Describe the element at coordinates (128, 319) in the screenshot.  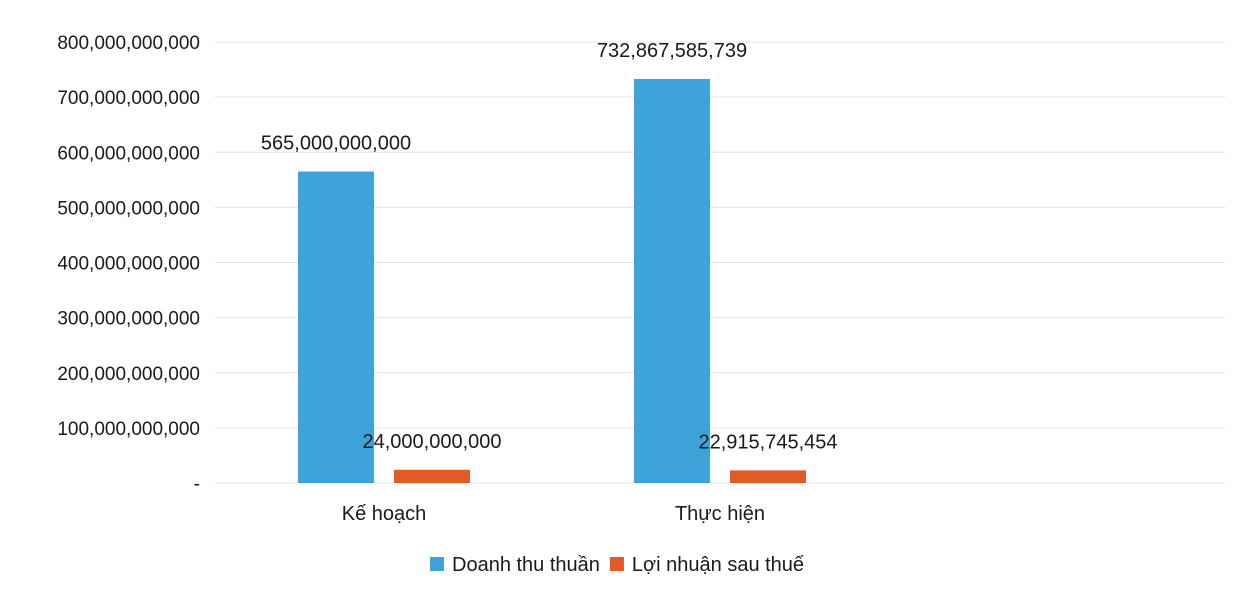
I see `y-tick-label: 300,000,000,000` at that location.